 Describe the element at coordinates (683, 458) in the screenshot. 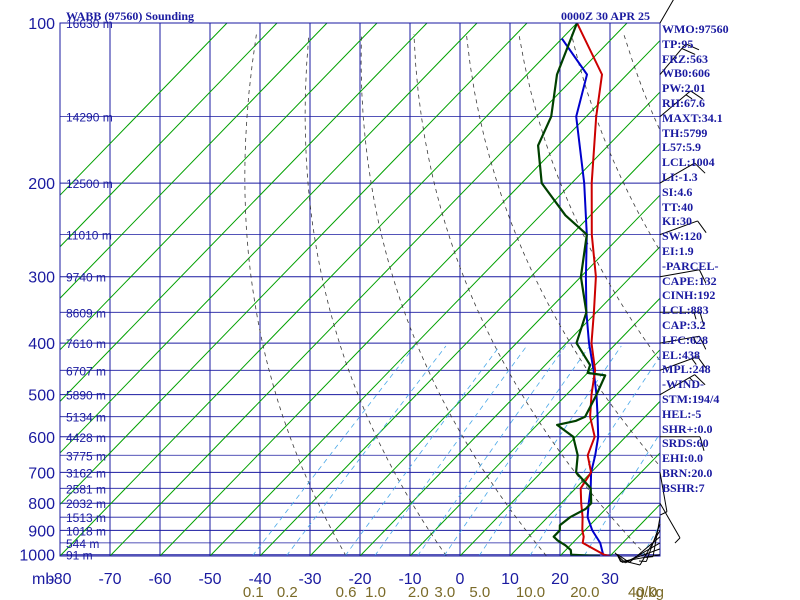

I see `index-line: EHI:0.0` at that location.